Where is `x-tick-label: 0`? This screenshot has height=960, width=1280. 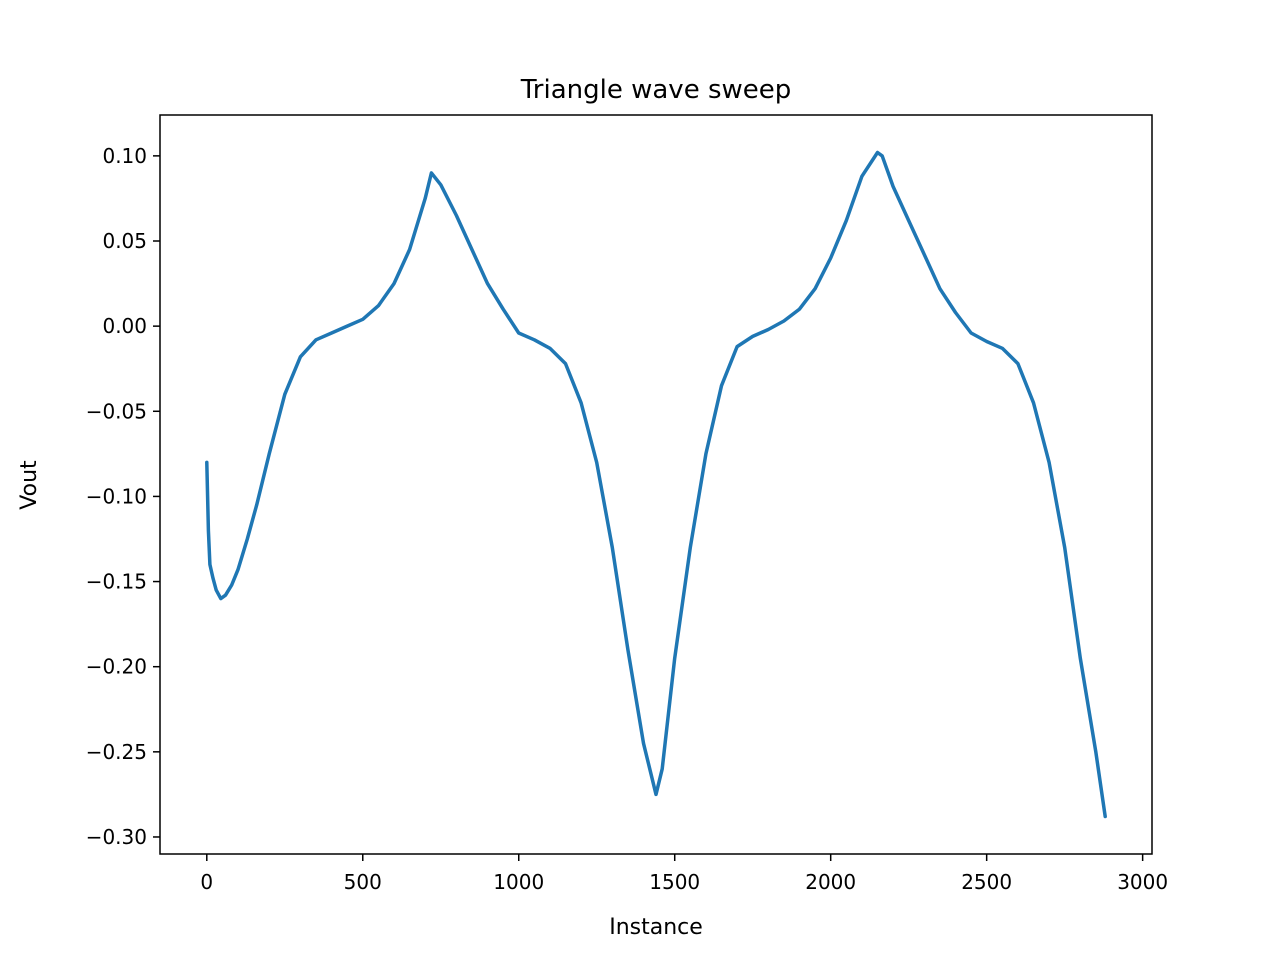 x-tick-label: 0 is located at coordinates (206, 882).